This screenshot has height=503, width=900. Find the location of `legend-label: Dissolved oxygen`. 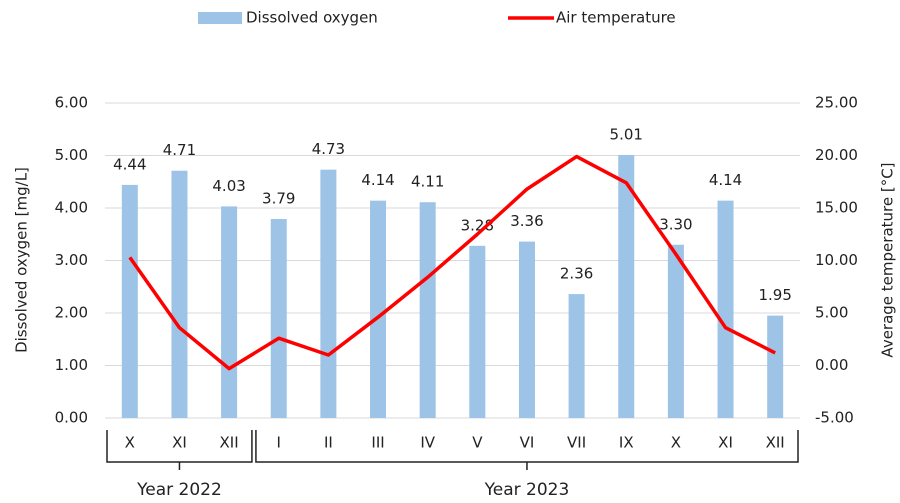

legend-label: Dissolved oxygen is located at coordinates (312, 18).